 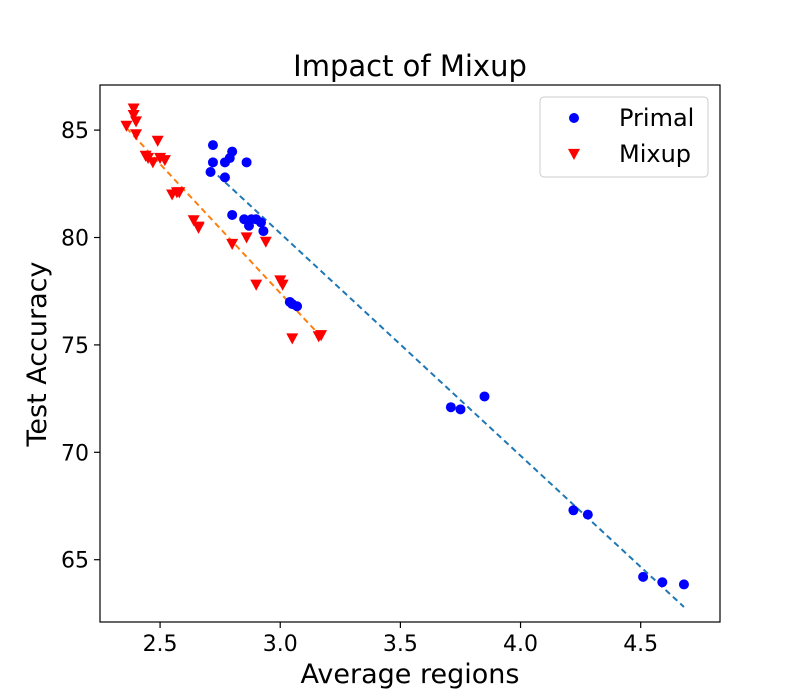 What do you see at coordinates (37, 354) in the screenshot?
I see `y-axis-label: Test Accuracy` at bounding box center [37, 354].